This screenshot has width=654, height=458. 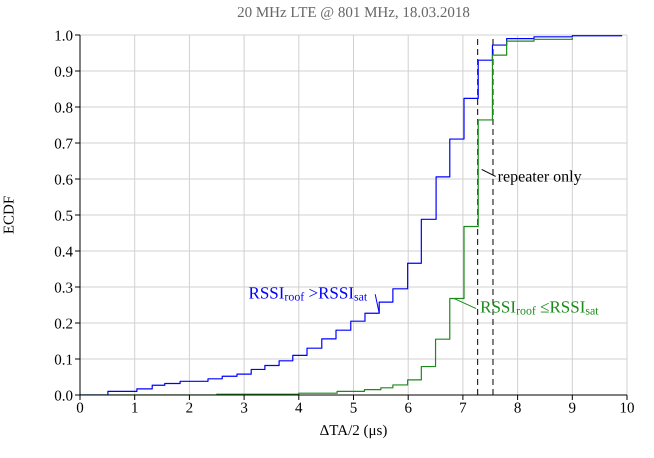 What do you see at coordinates (518, 408) in the screenshot?
I see `x-tick-label: 8` at bounding box center [518, 408].